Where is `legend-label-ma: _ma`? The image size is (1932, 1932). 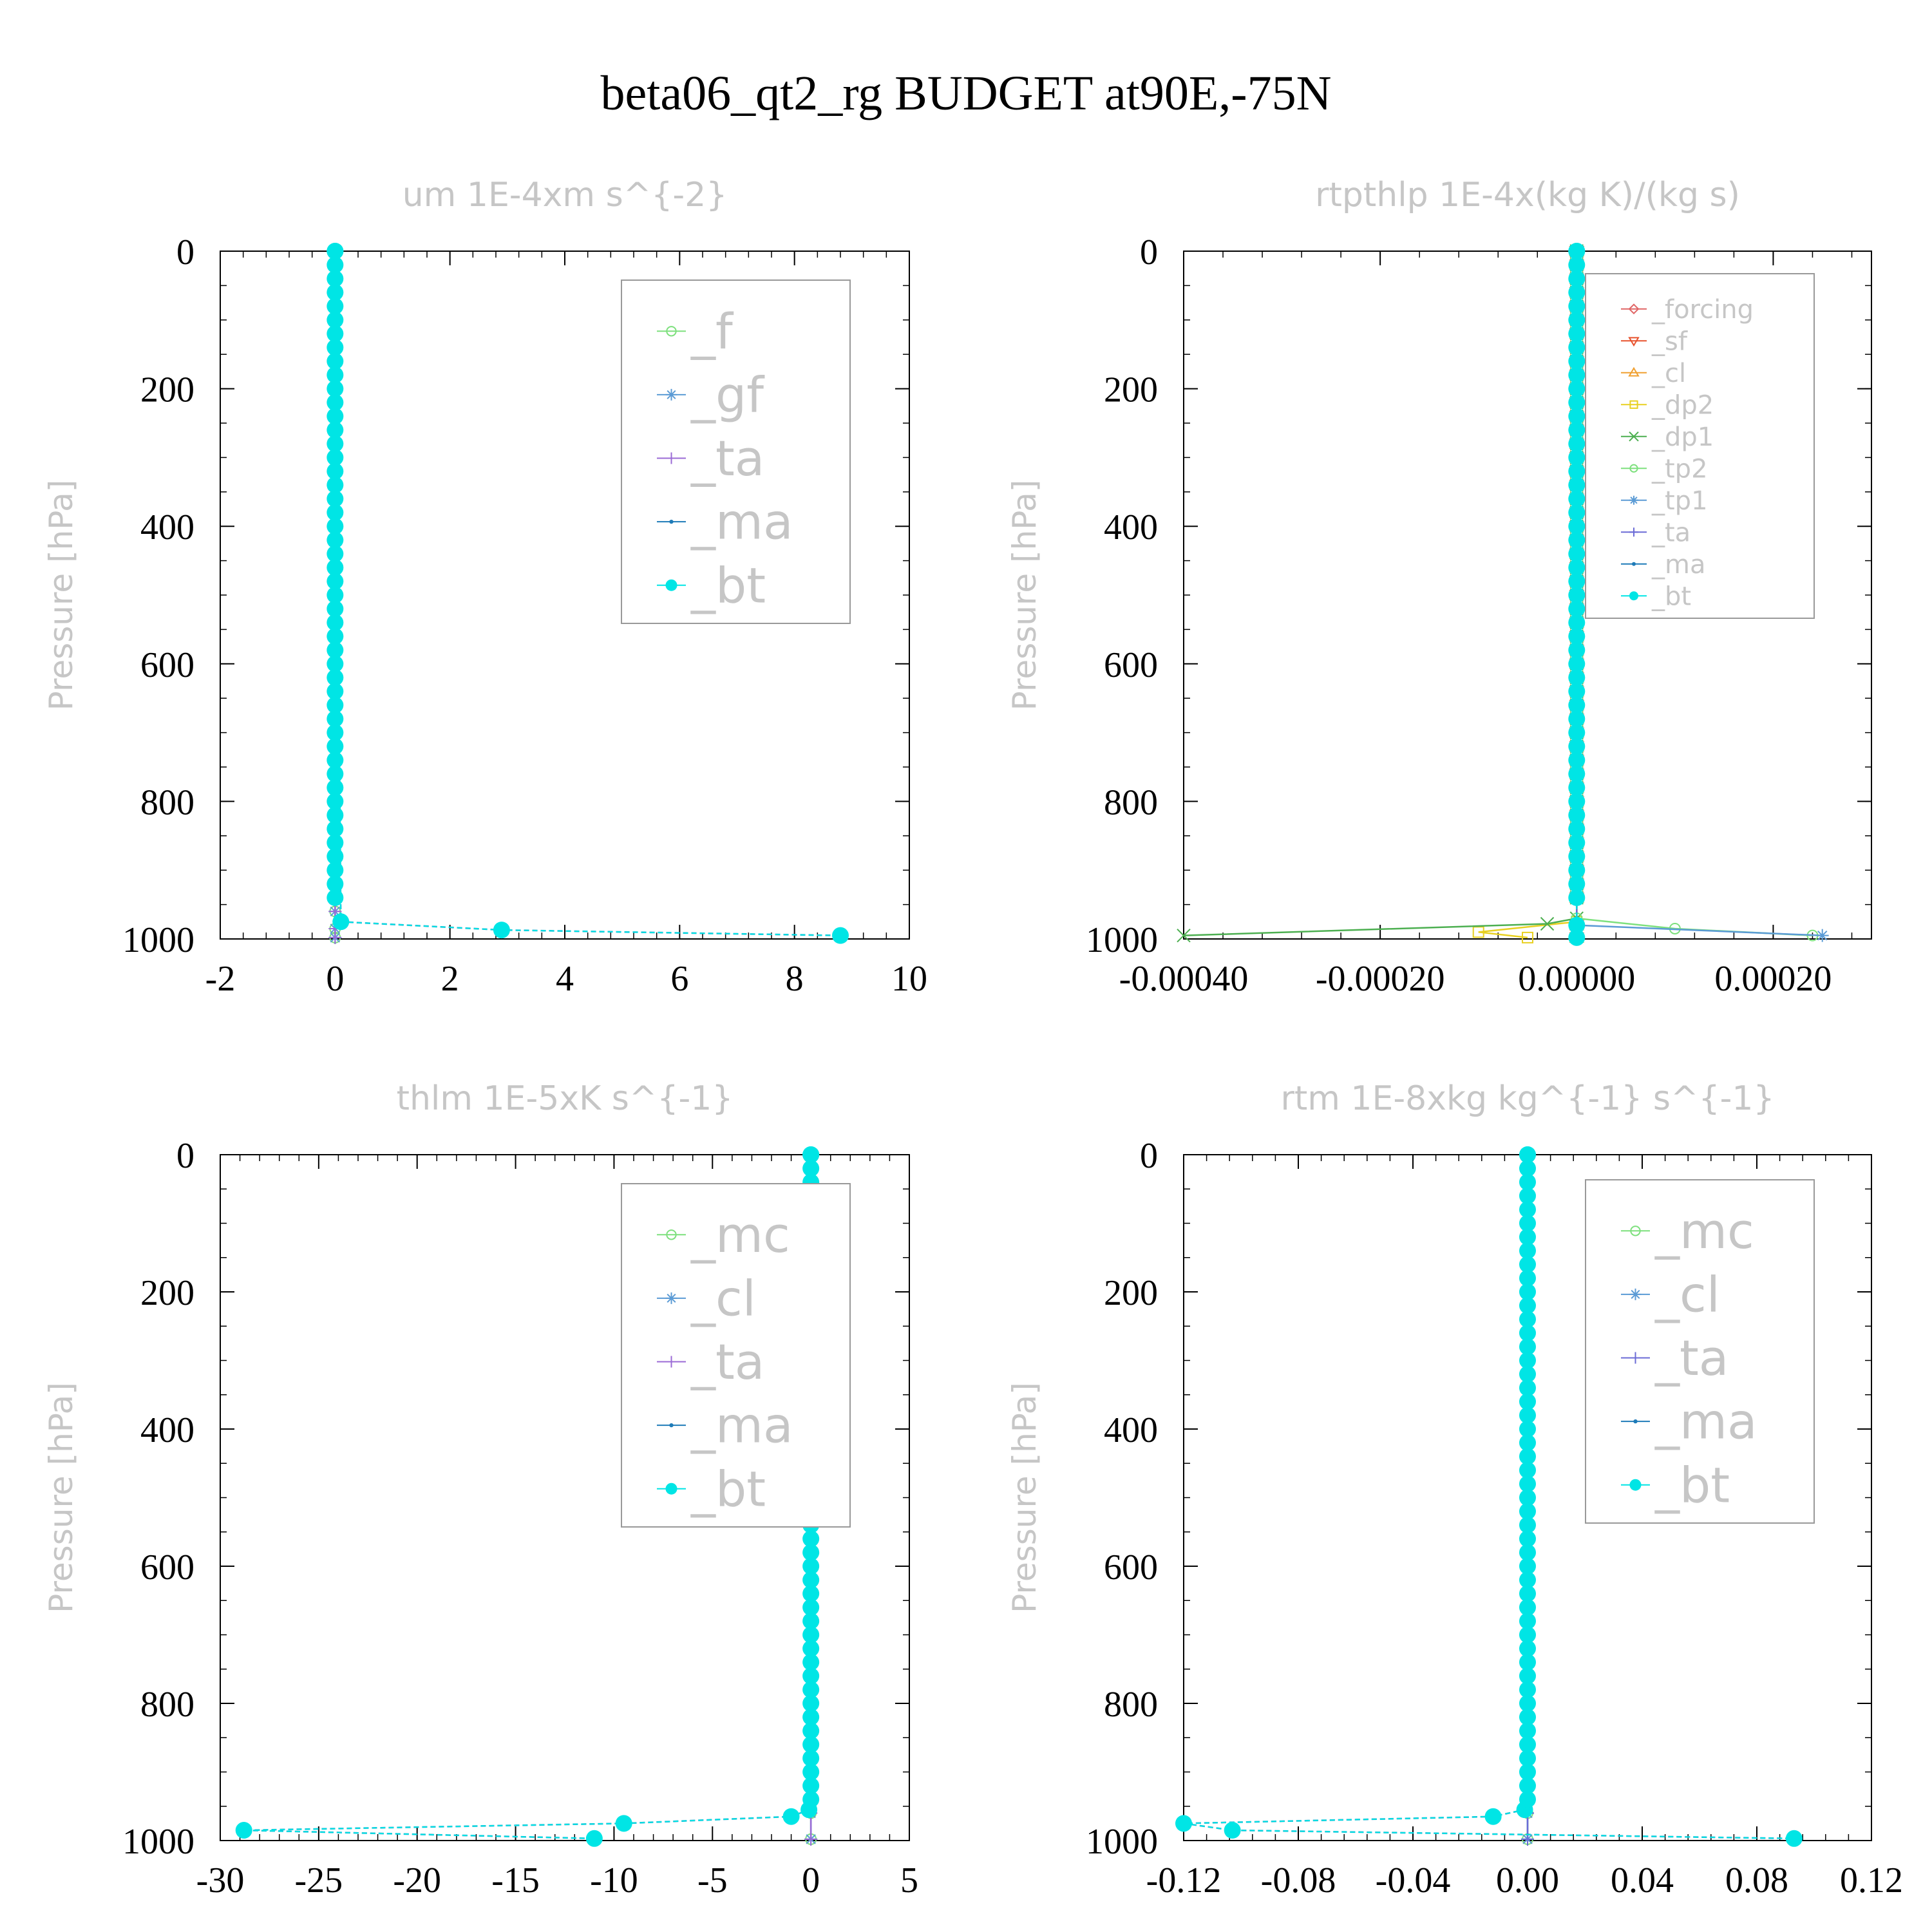 legend-label-ma: _ma is located at coordinates (742, 1426).